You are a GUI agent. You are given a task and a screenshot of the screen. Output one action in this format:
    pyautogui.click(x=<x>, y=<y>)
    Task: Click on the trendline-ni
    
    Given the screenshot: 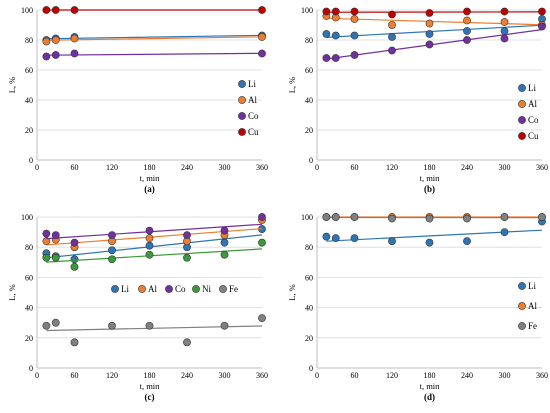 What is the action you would take?
    pyautogui.click(x=154, y=255)
    